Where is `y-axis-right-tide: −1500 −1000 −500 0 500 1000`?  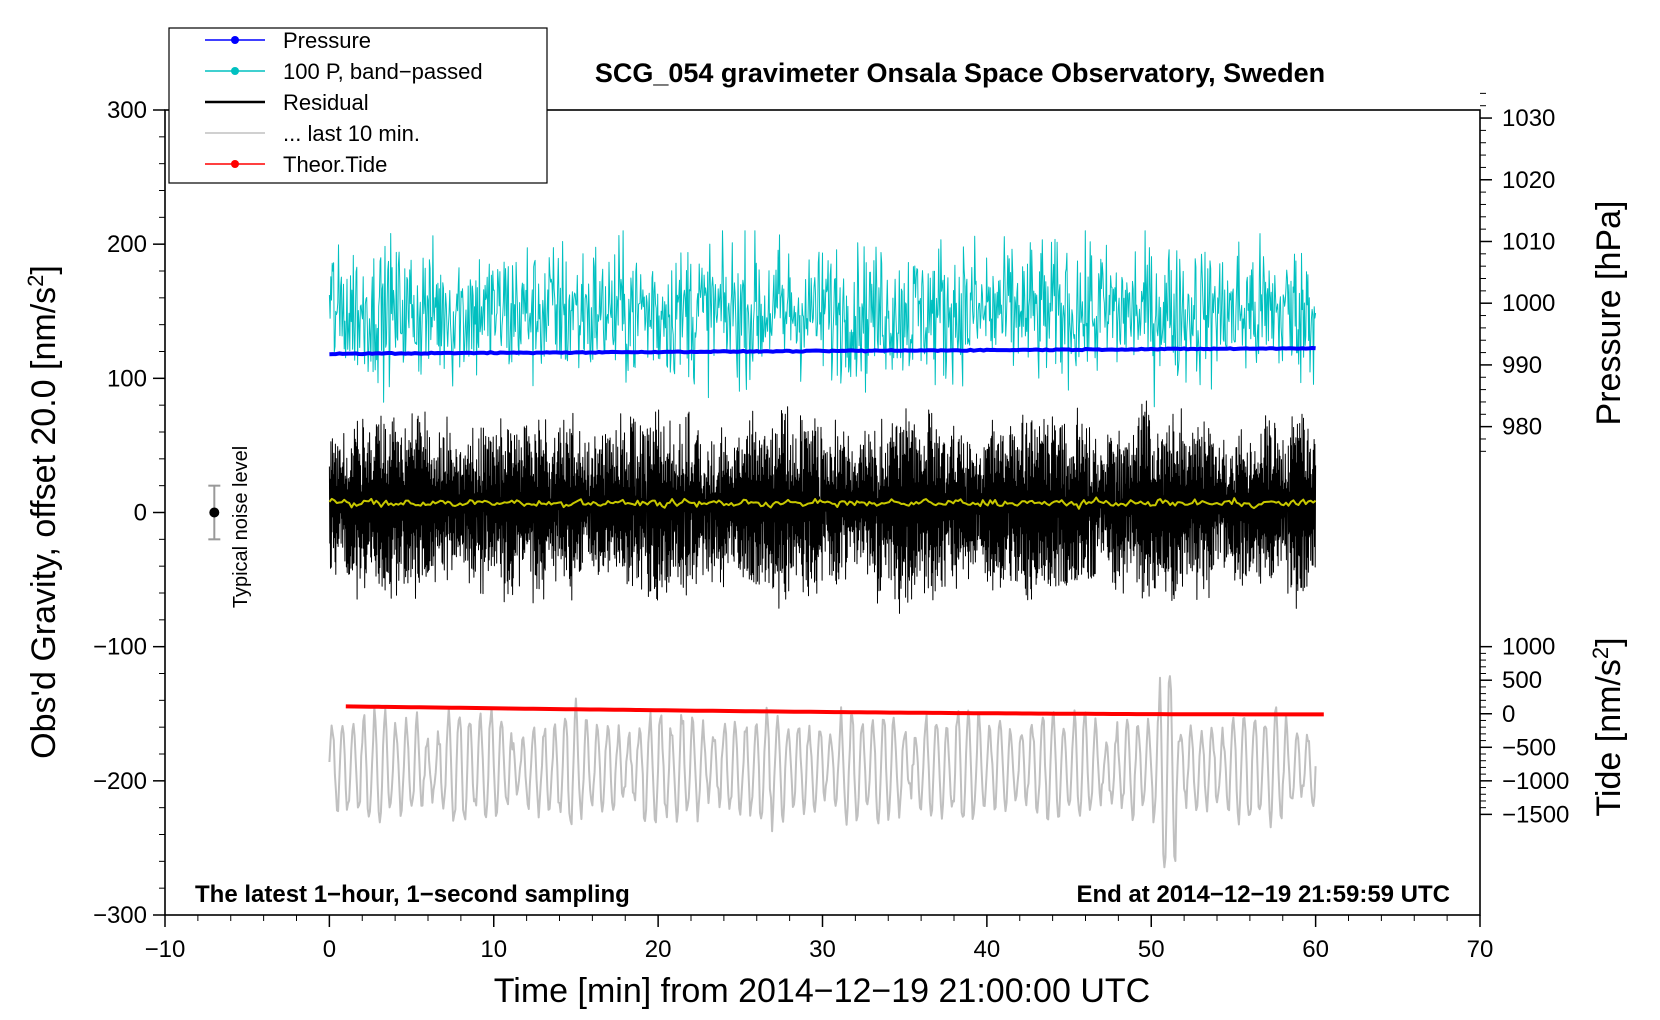
y-axis-right-tide: −1500 −1000 −500 0 500 1000 is located at coordinates (1524, 731).